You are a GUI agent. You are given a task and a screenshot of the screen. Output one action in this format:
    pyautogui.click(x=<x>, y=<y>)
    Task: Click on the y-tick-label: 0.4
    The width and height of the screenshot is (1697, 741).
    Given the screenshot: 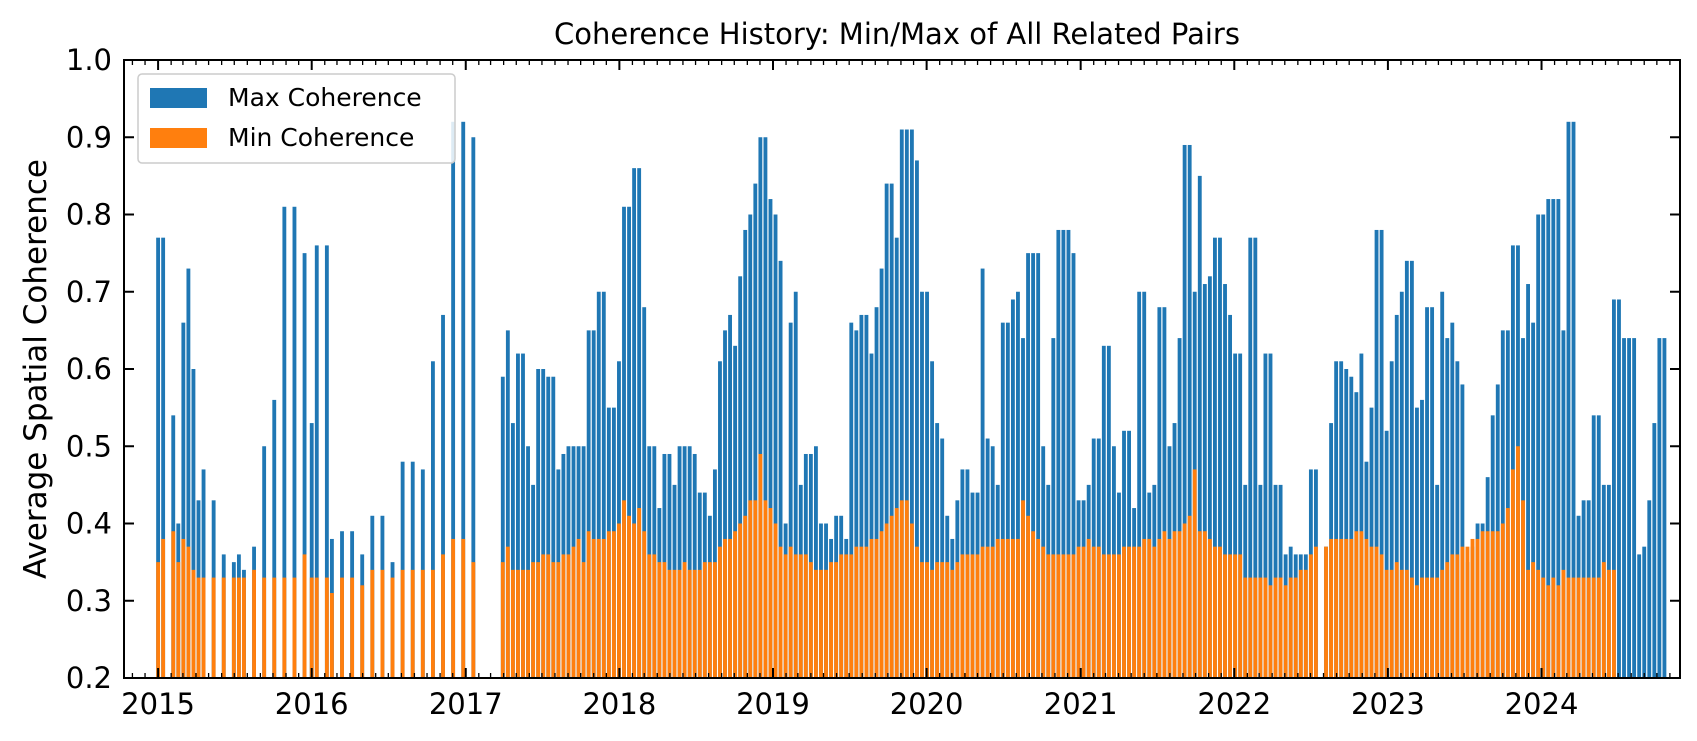 What is the action you would take?
    pyautogui.click(x=89, y=524)
    